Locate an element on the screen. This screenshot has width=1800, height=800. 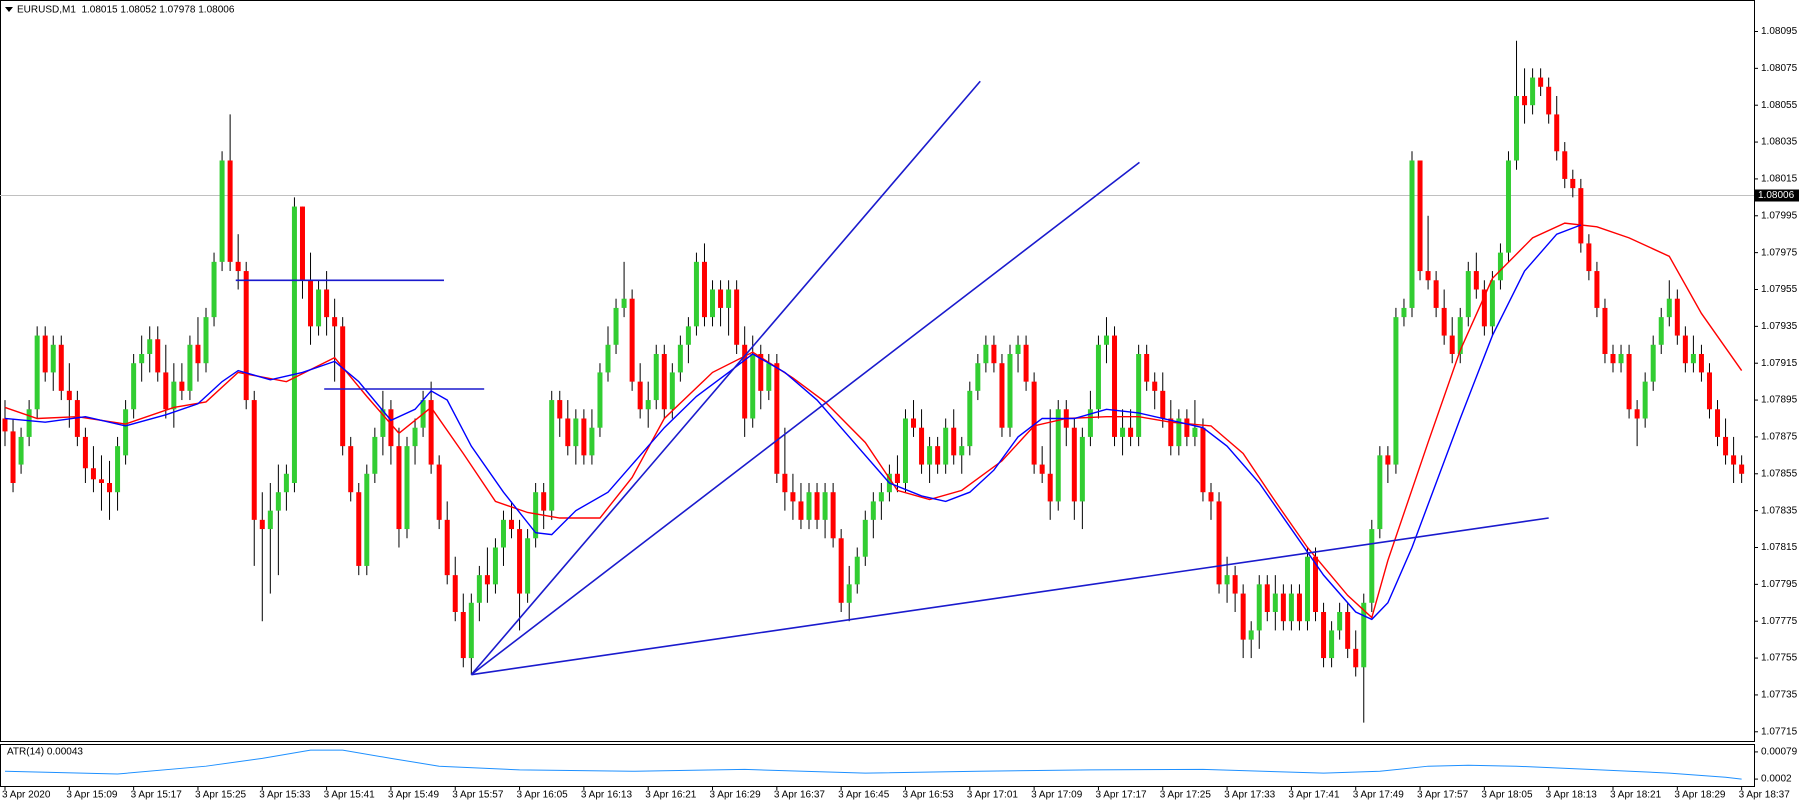
x-tick-label: 3 Apr 17:25 is located at coordinates (1186, 795).